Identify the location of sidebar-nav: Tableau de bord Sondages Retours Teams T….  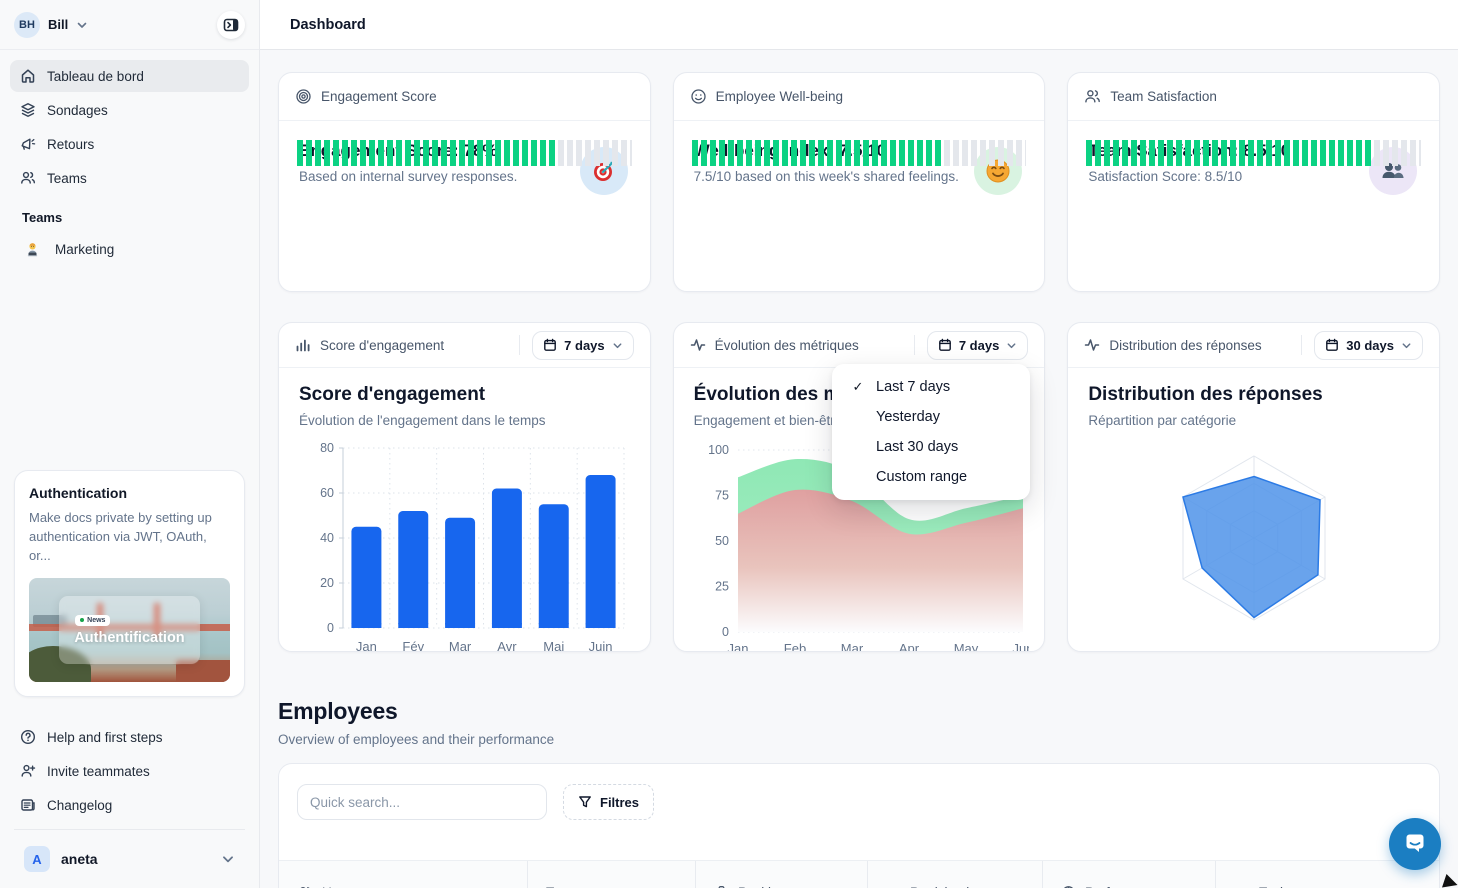
(129, 158).